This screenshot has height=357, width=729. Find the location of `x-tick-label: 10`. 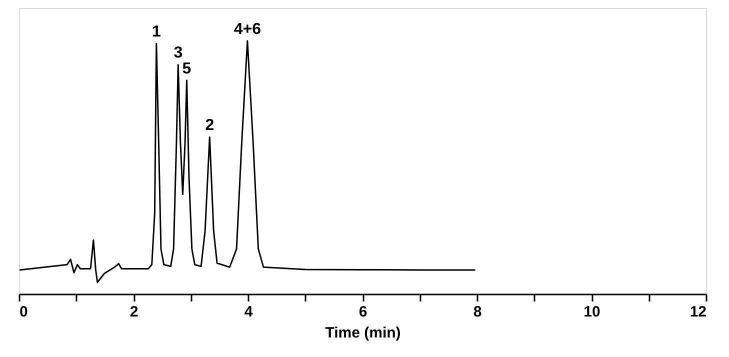

x-tick-label: 10 is located at coordinates (592, 312).